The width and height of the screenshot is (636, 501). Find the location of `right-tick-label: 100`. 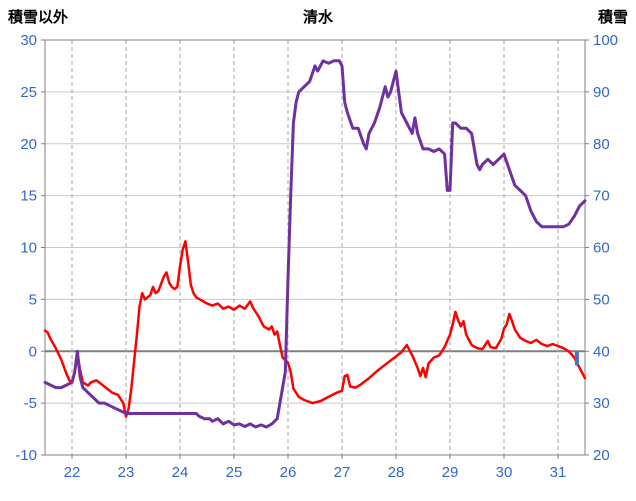

right-tick-label: 100 is located at coordinates (605, 40).